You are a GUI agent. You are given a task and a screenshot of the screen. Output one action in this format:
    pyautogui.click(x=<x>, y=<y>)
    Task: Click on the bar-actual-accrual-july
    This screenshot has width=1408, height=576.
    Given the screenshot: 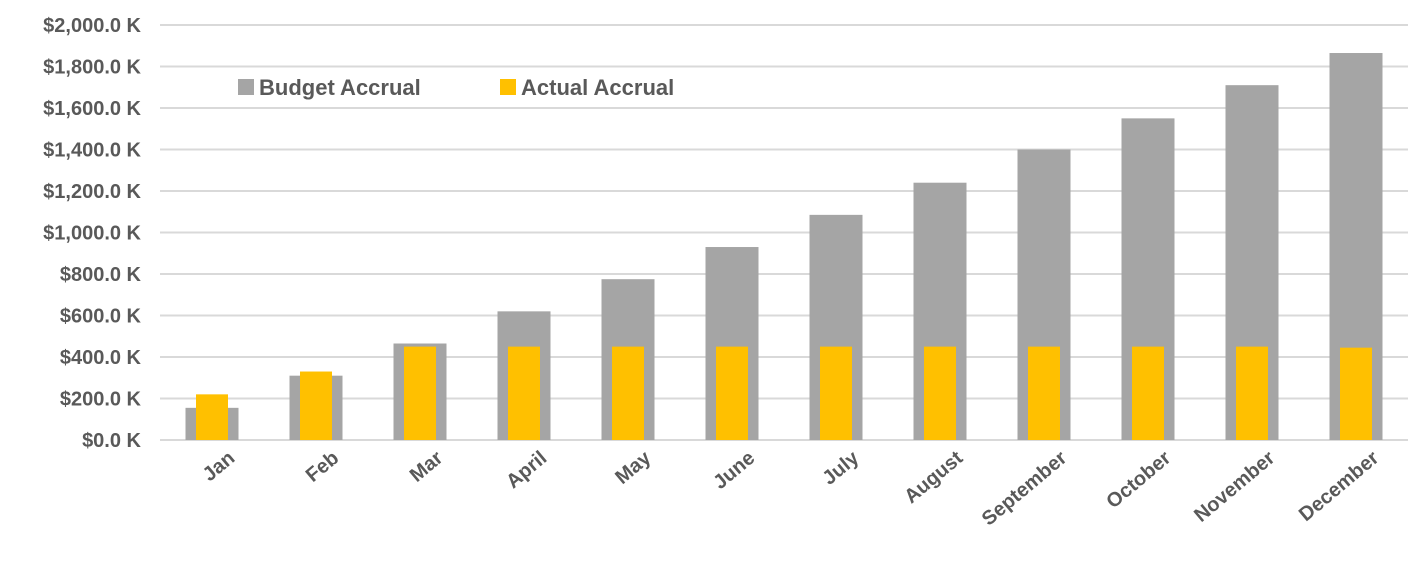 What is the action you would take?
    pyautogui.click(x=836, y=393)
    